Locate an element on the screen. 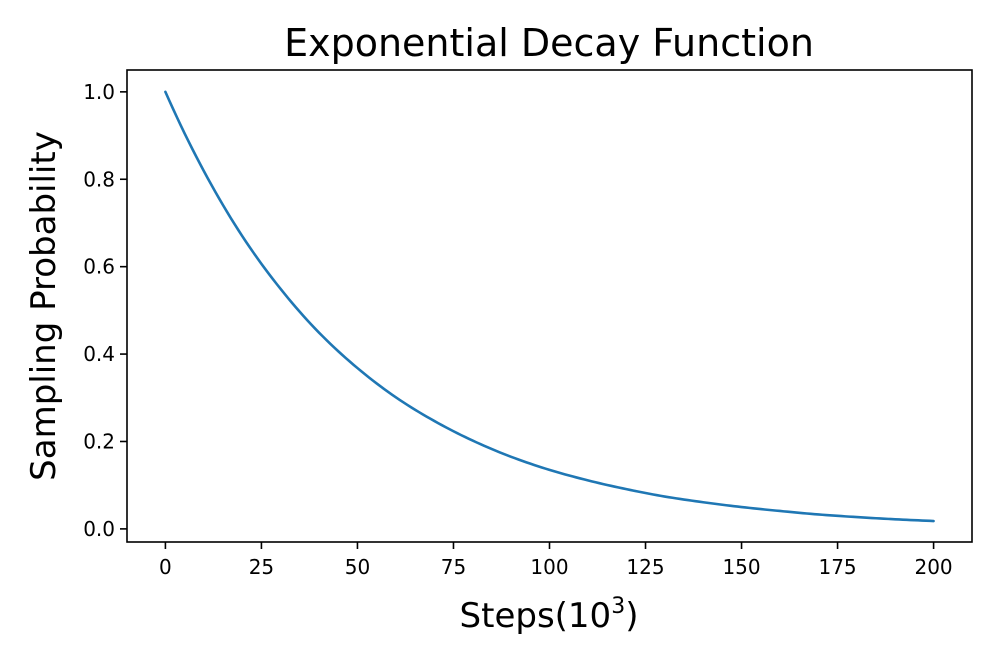 The image size is (997, 664). x-tick-label: 200 is located at coordinates (933, 567).